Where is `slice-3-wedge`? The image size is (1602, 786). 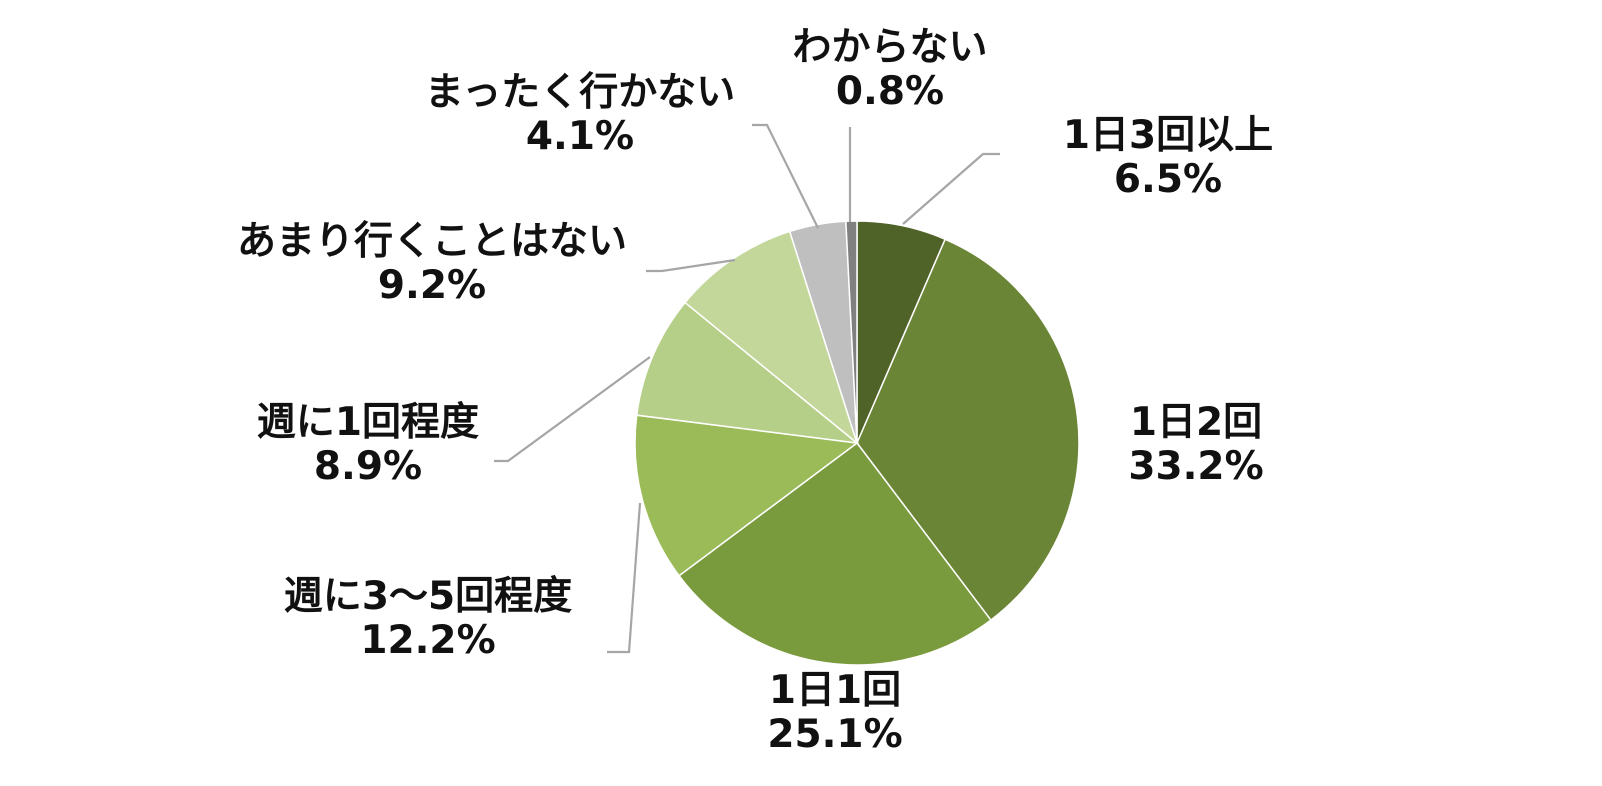
slice-3-wedge is located at coordinates (834, 553).